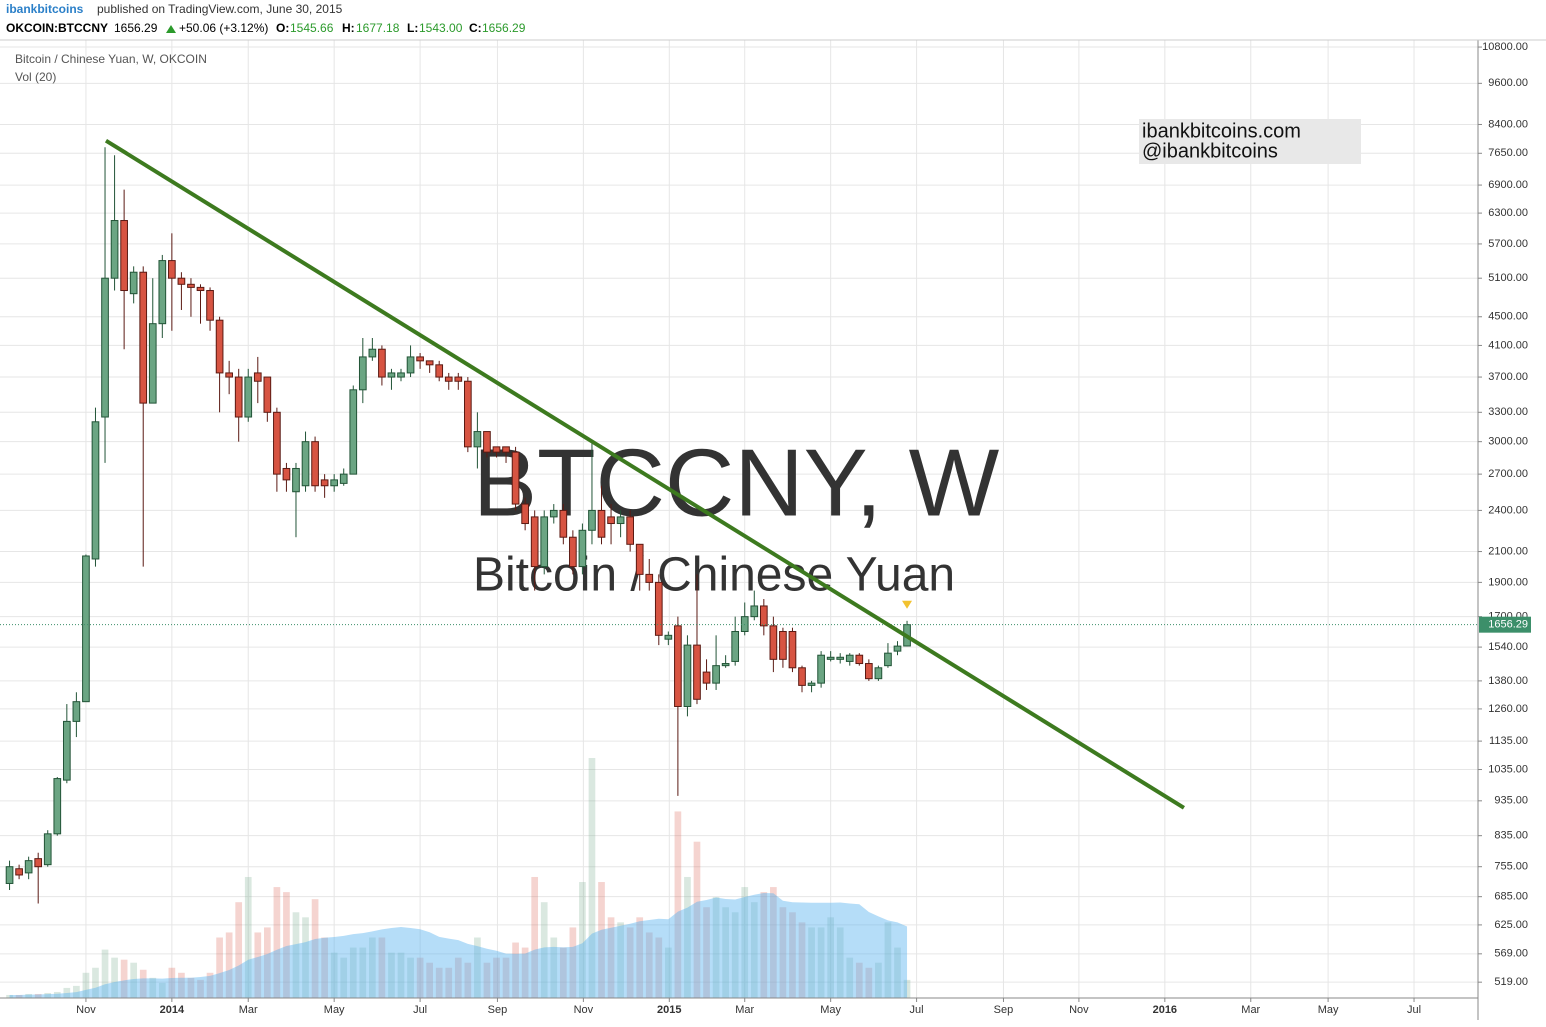 The width and height of the screenshot is (1546, 1027). I want to click on annotation-line: @ibankbitcoins, so click(1210, 151).